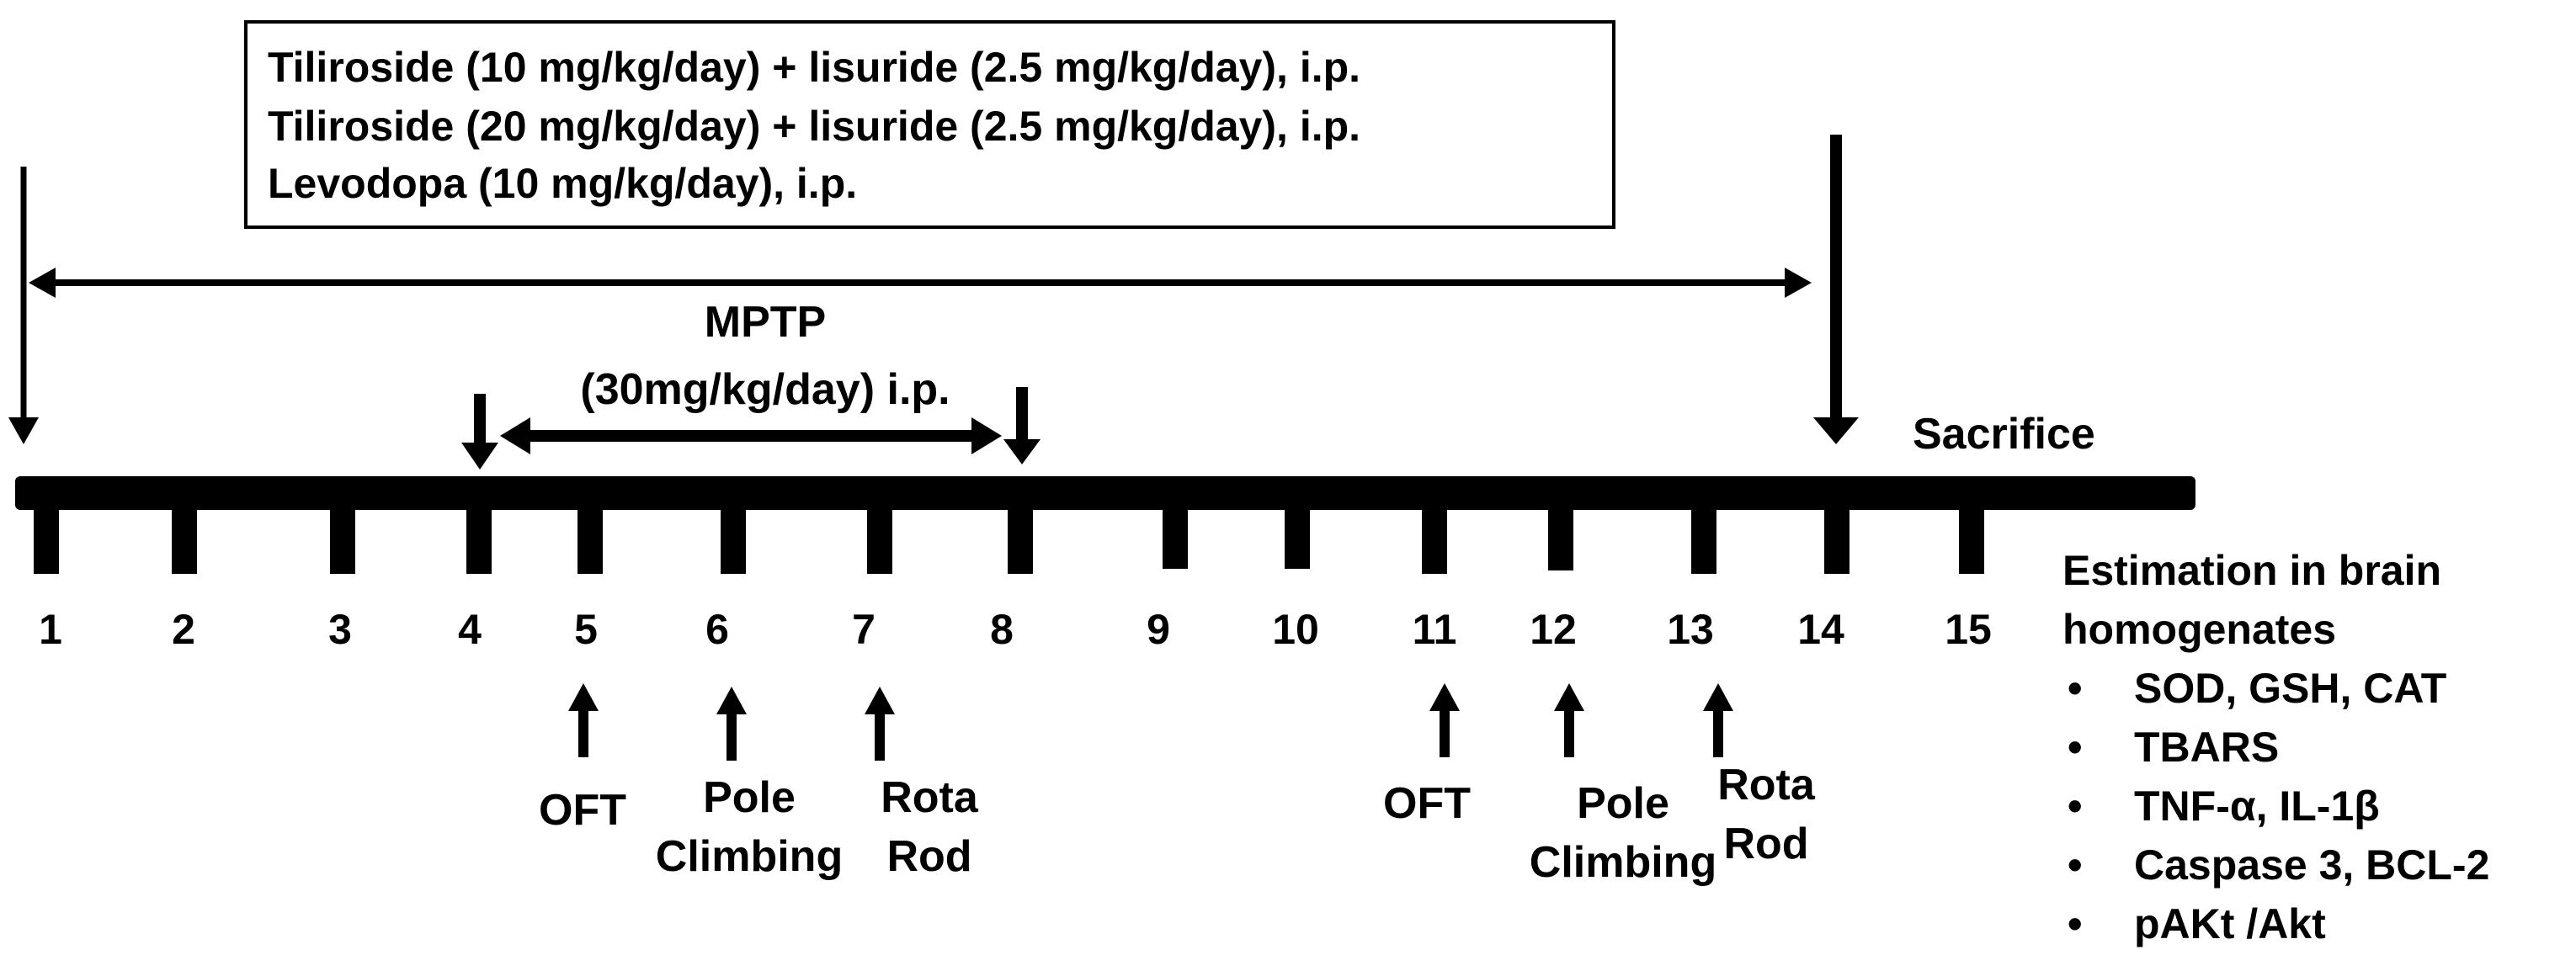 The height and width of the screenshot is (971, 2576). What do you see at coordinates (340, 629) in the screenshot?
I see `day-label-3: 3` at bounding box center [340, 629].